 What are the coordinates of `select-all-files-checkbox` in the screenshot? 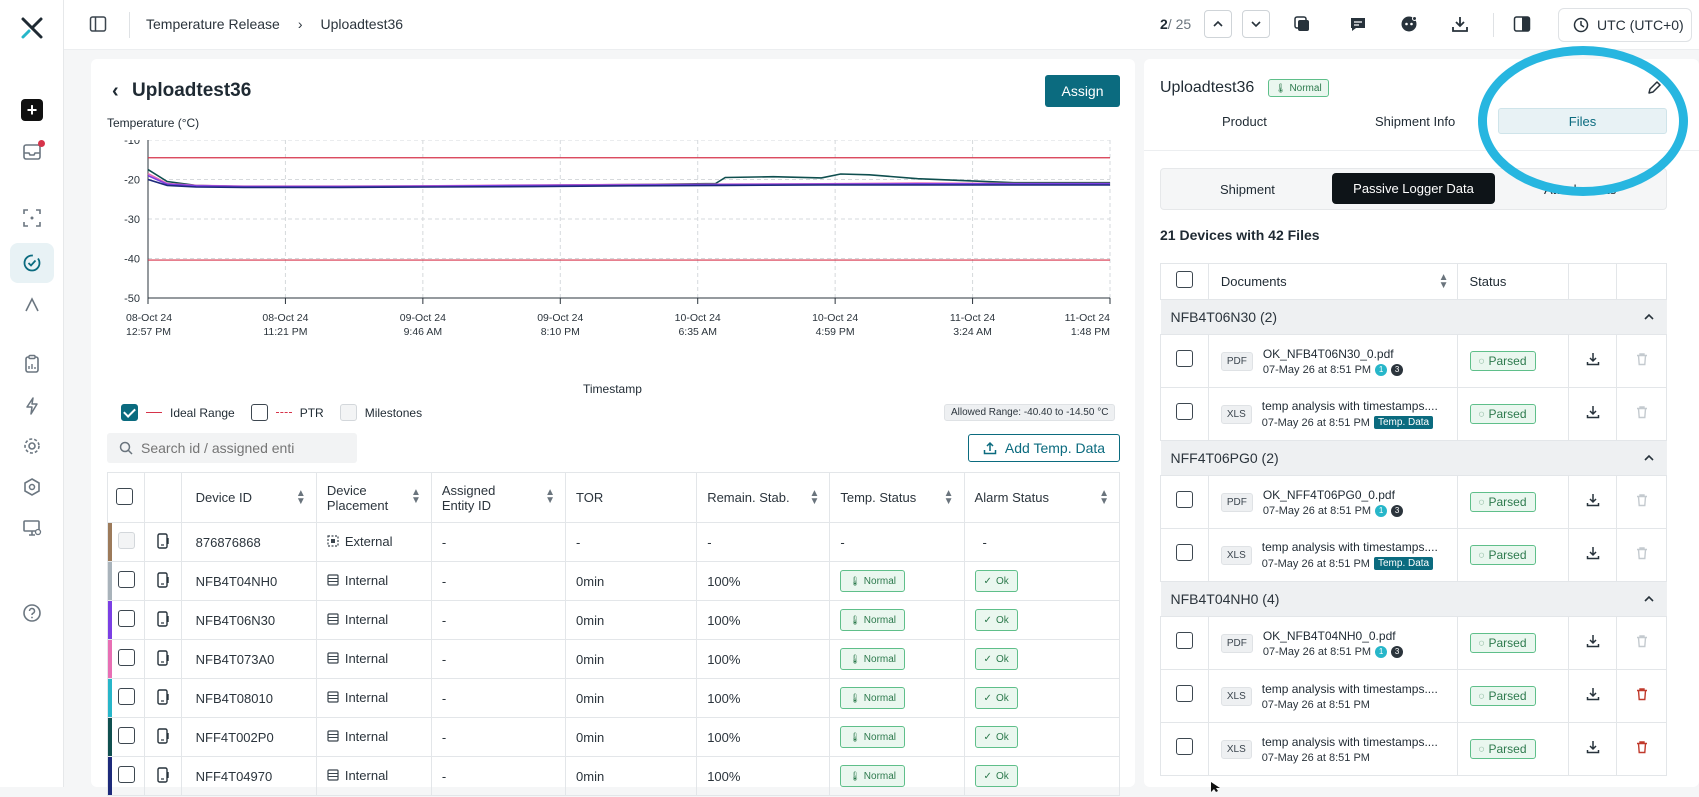 It's located at (1184, 279).